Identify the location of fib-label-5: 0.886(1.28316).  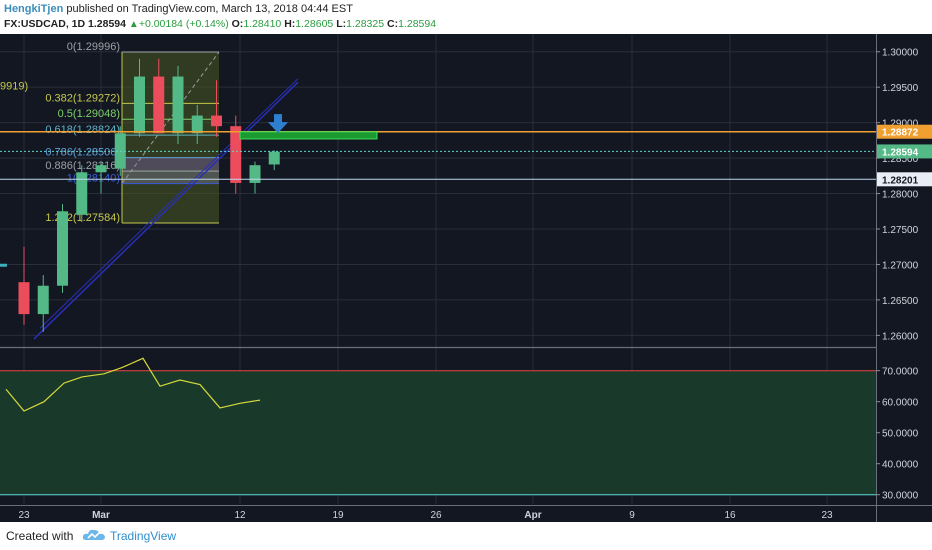
(82, 166).